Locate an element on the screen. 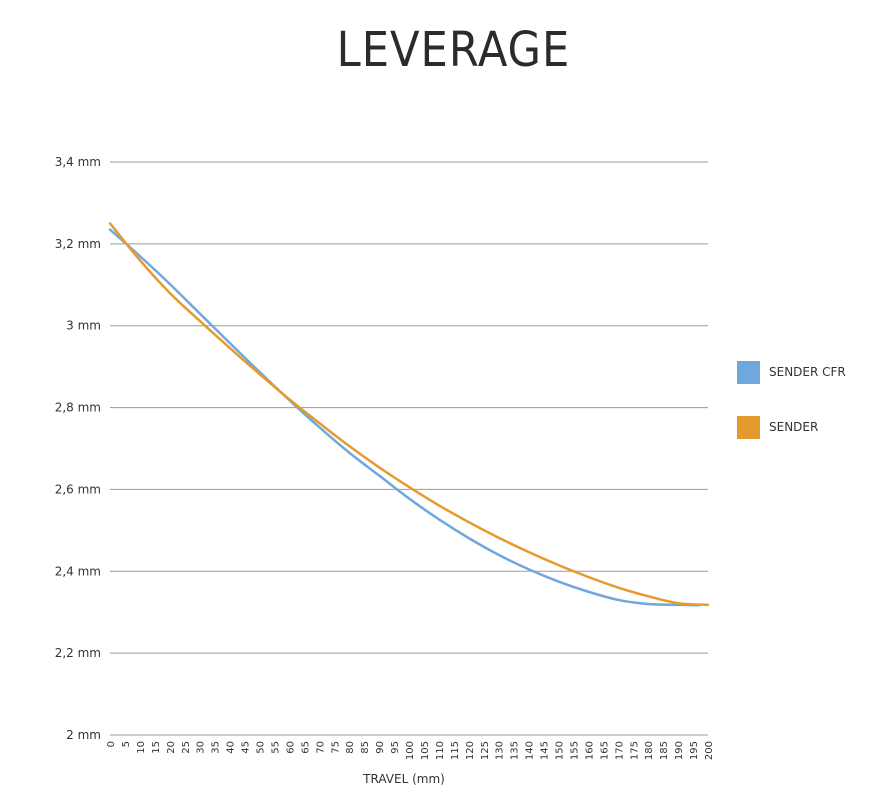 This screenshot has height=797, width=885. x-tick-label: 165 is located at coordinates (604, 750).